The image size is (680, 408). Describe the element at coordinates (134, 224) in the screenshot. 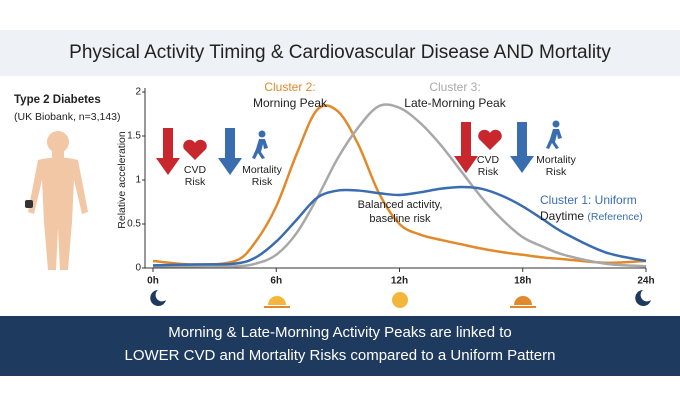

I see `y-tick-label: 0.5` at that location.